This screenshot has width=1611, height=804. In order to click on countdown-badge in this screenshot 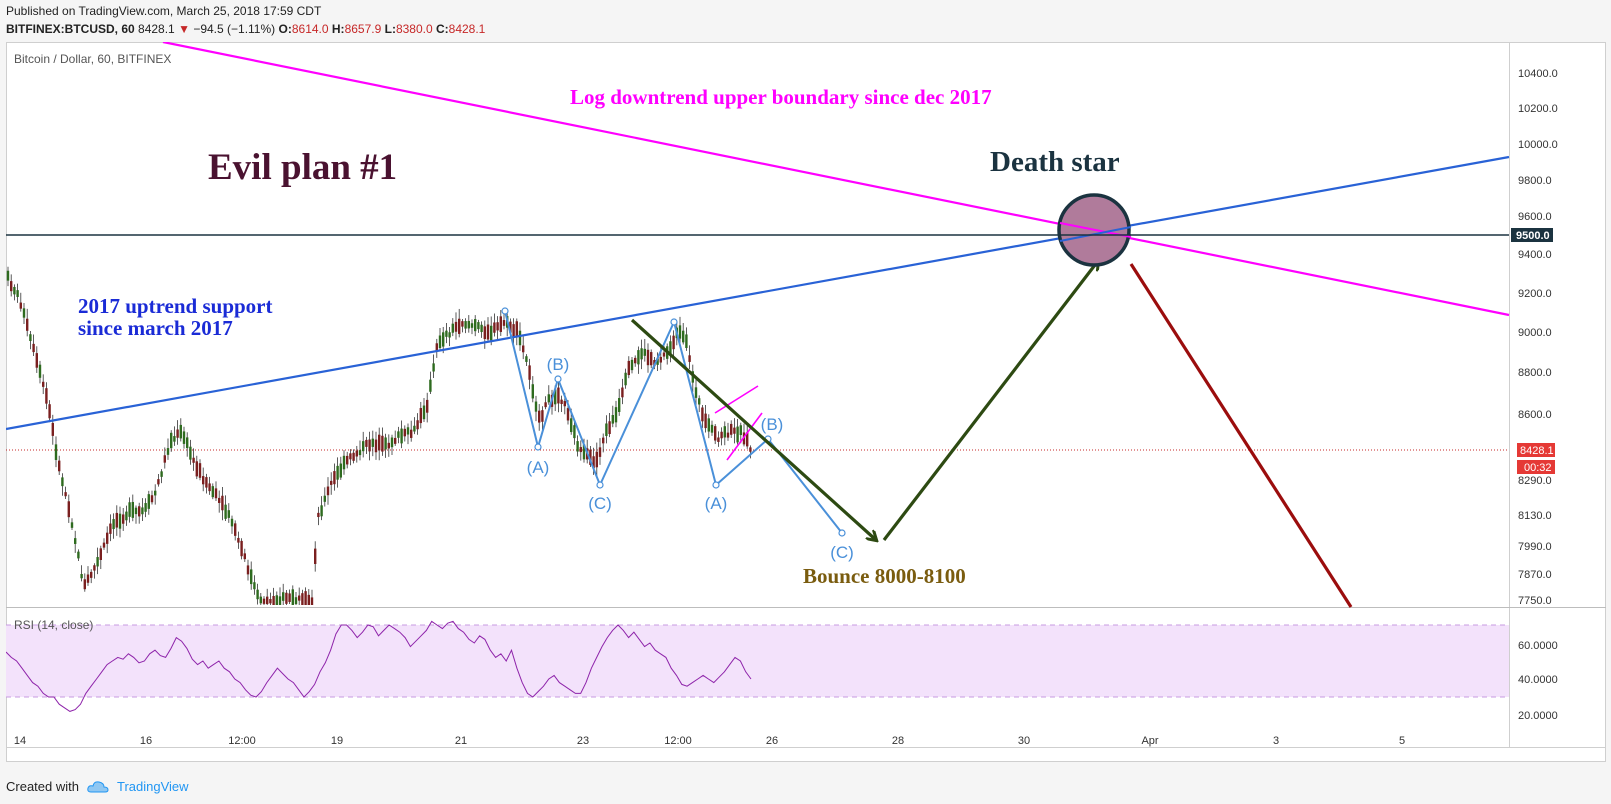, I will do `click(1536, 467)`.